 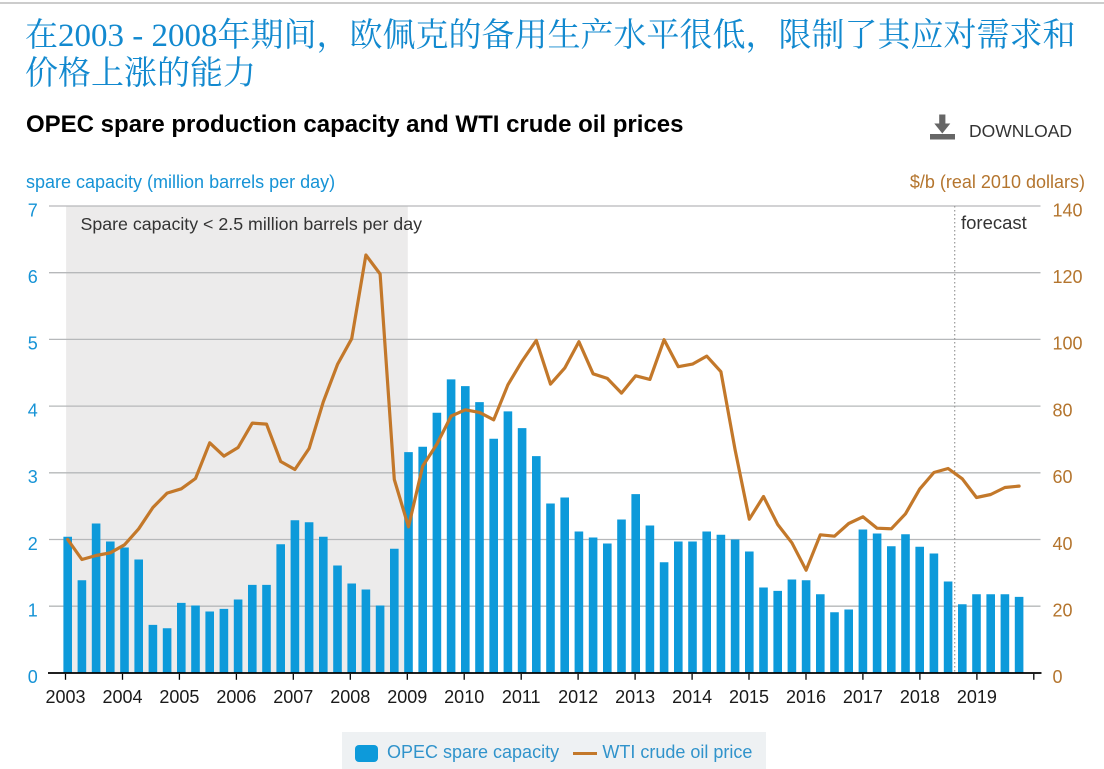 I want to click on svg-text: 2003, so click(x=65, y=697).